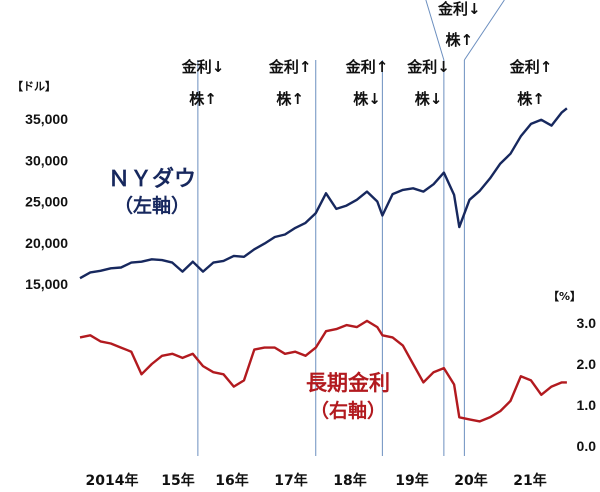  What do you see at coordinates (470, 480) in the screenshot?
I see `x-tick-label: 20年` at bounding box center [470, 480].